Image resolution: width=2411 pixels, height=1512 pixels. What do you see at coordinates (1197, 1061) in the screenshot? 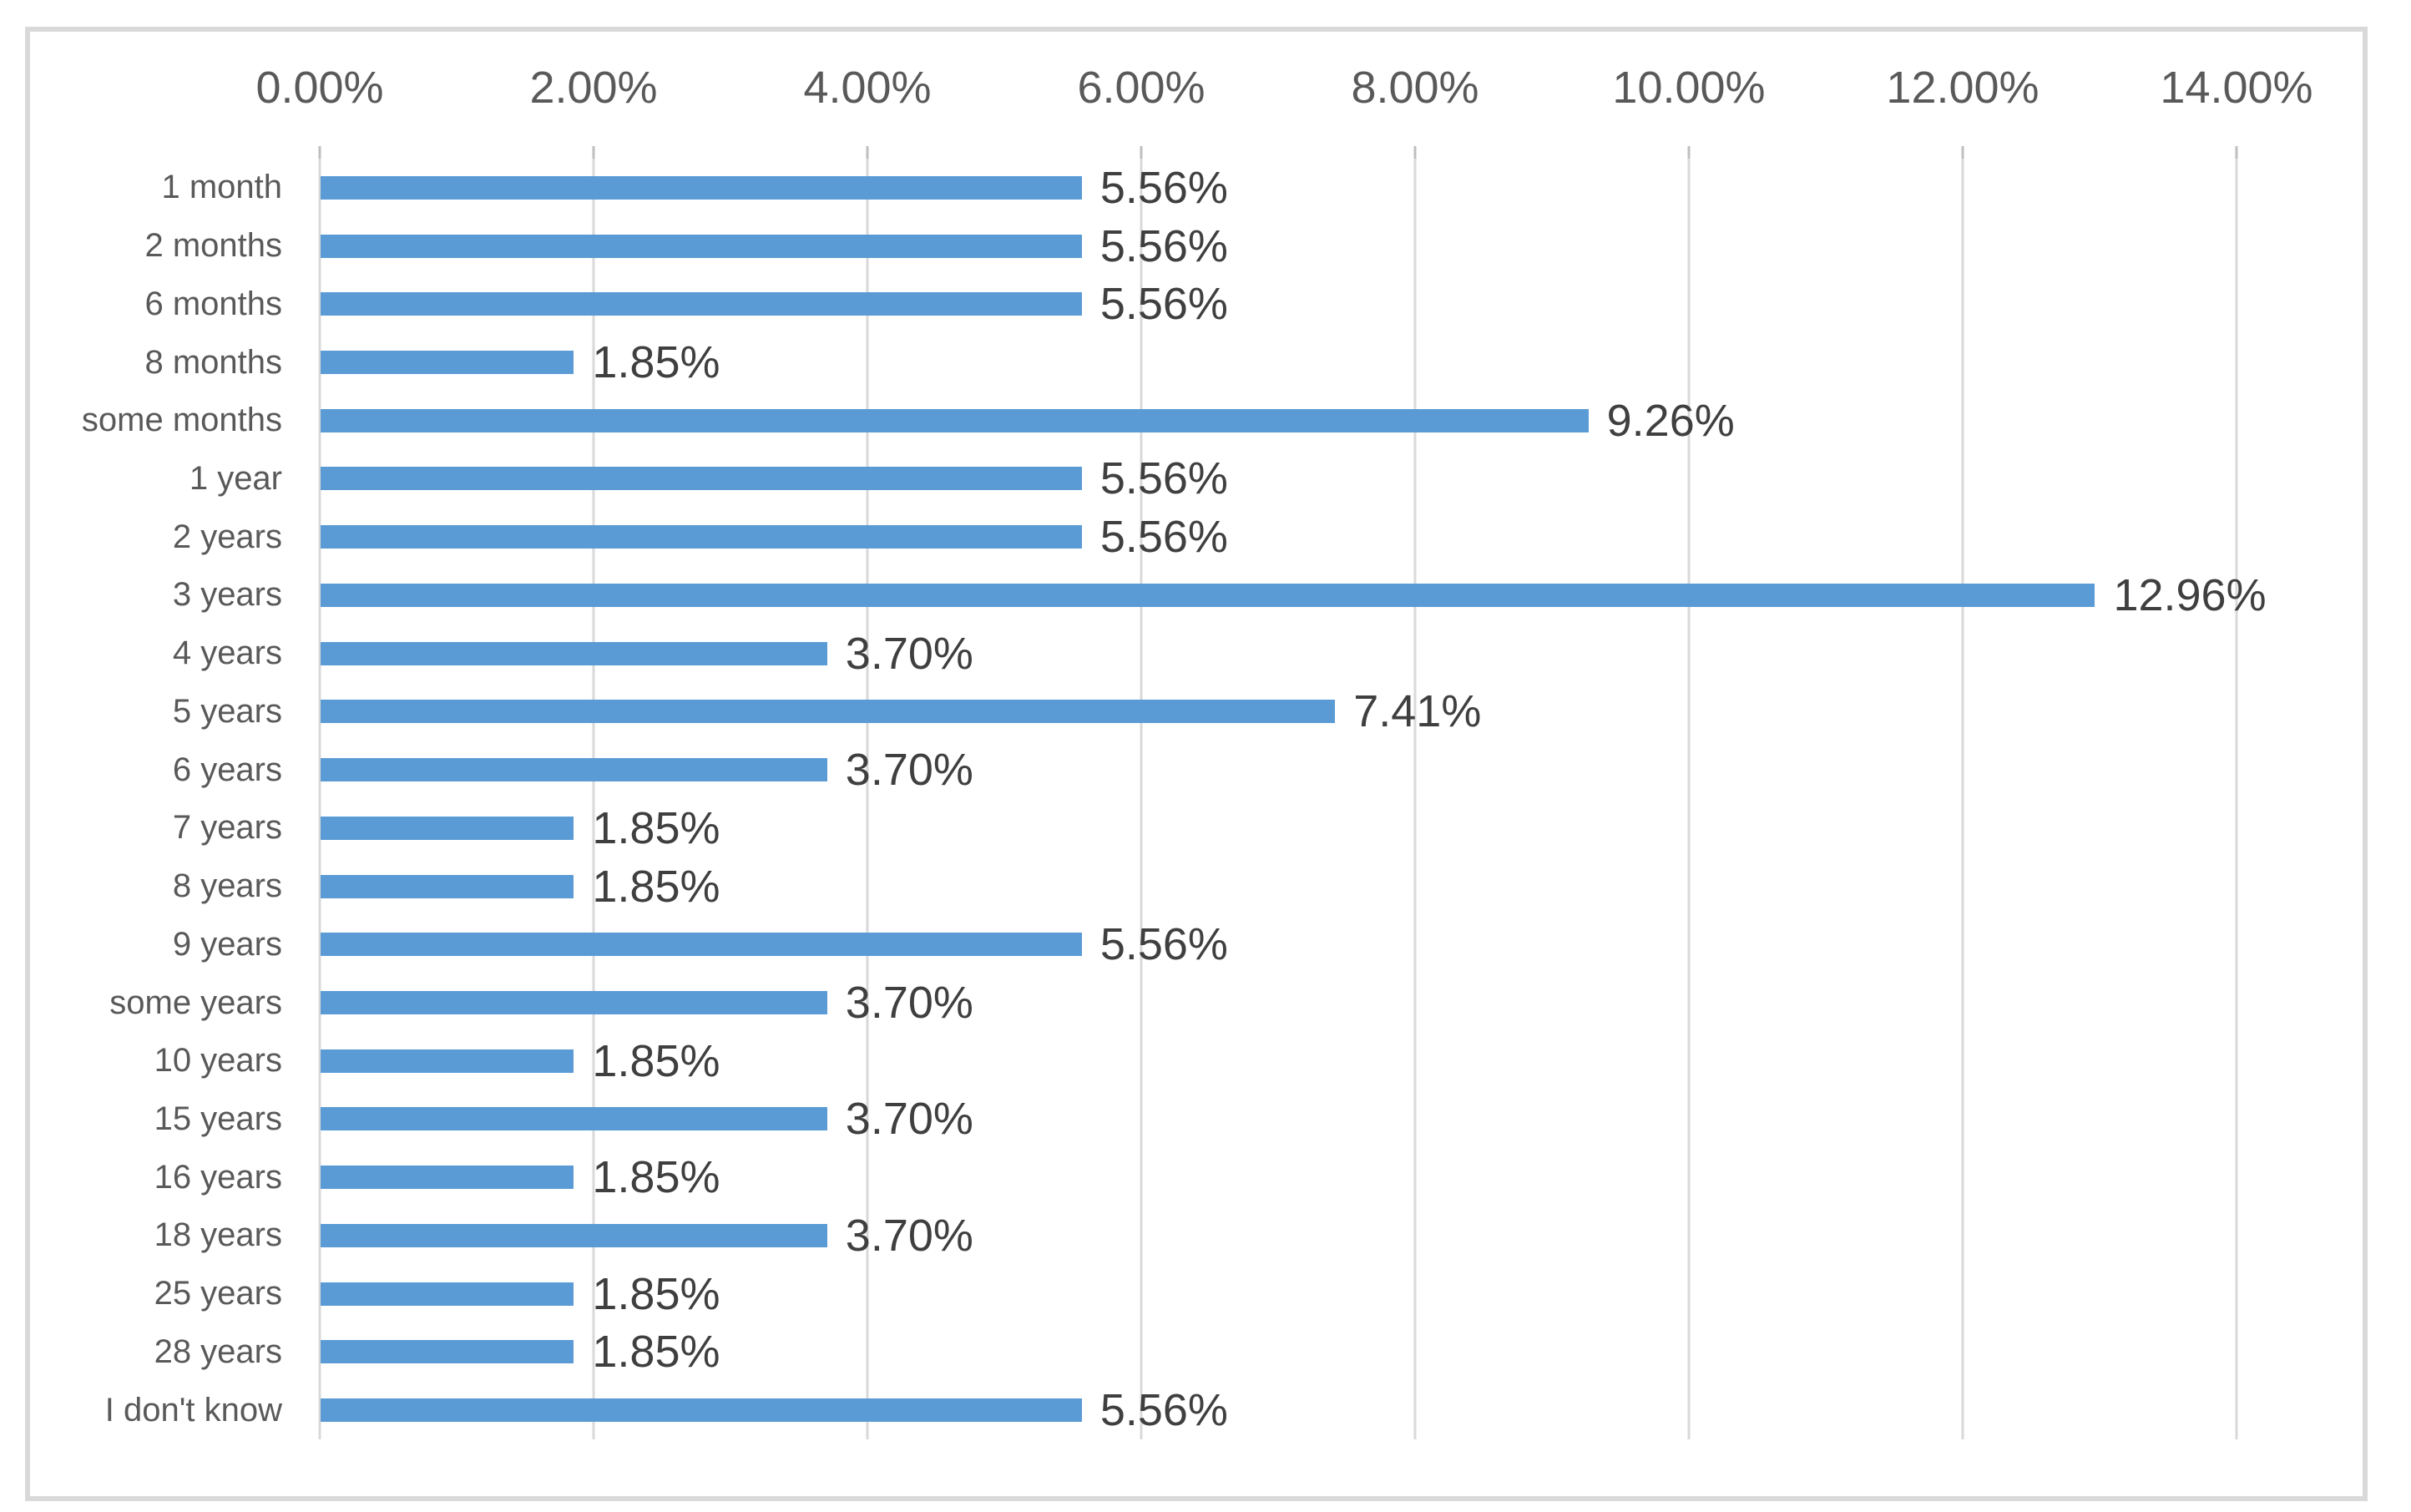
I see `bar-row: 10 years 1.85%` at bounding box center [1197, 1061].